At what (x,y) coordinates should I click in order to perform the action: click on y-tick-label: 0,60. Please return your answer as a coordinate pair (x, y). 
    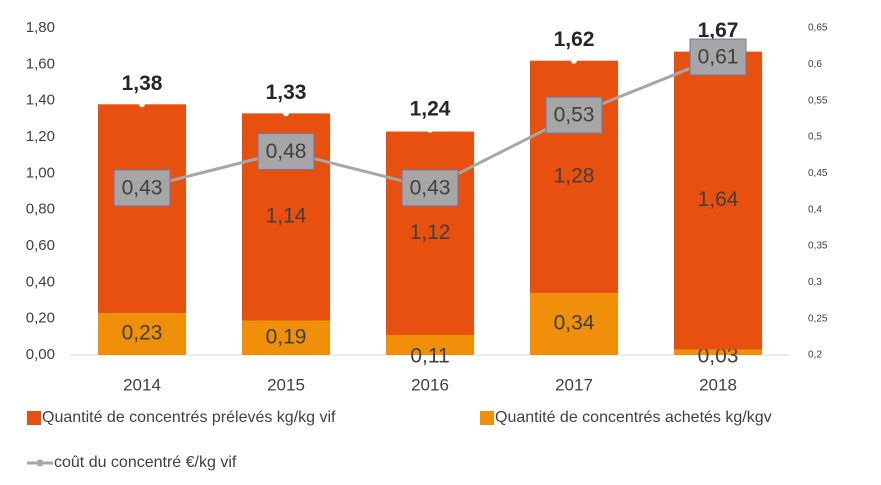
    Looking at the image, I should click on (40, 245).